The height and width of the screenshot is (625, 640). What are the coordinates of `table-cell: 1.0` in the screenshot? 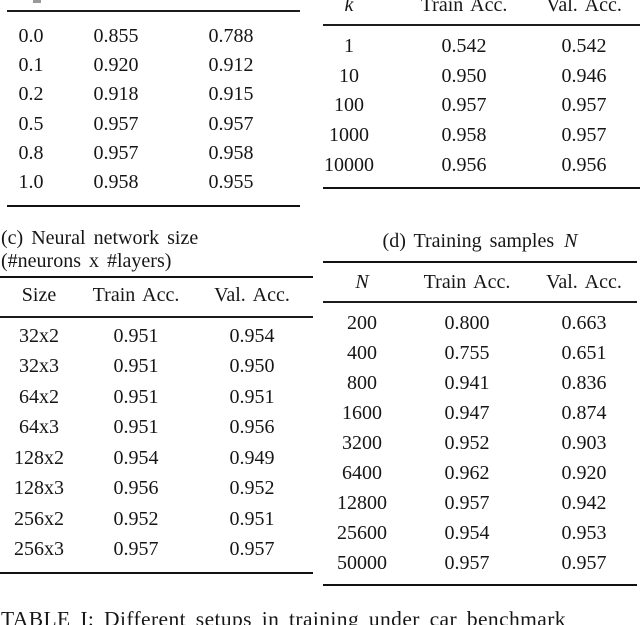 It's located at (31, 182).